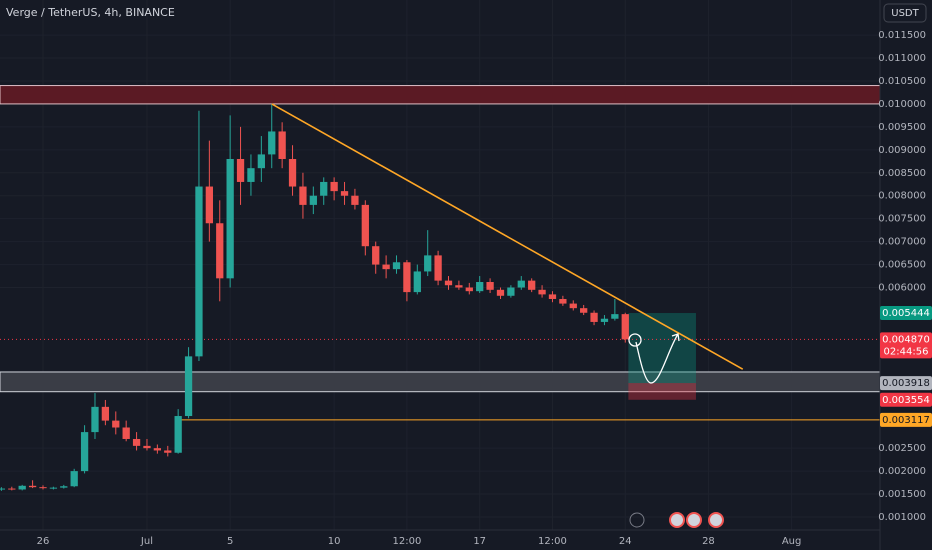  What do you see at coordinates (625, 541) in the screenshot?
I see `x-tick-label: 24` at bounding box center [625, 541].